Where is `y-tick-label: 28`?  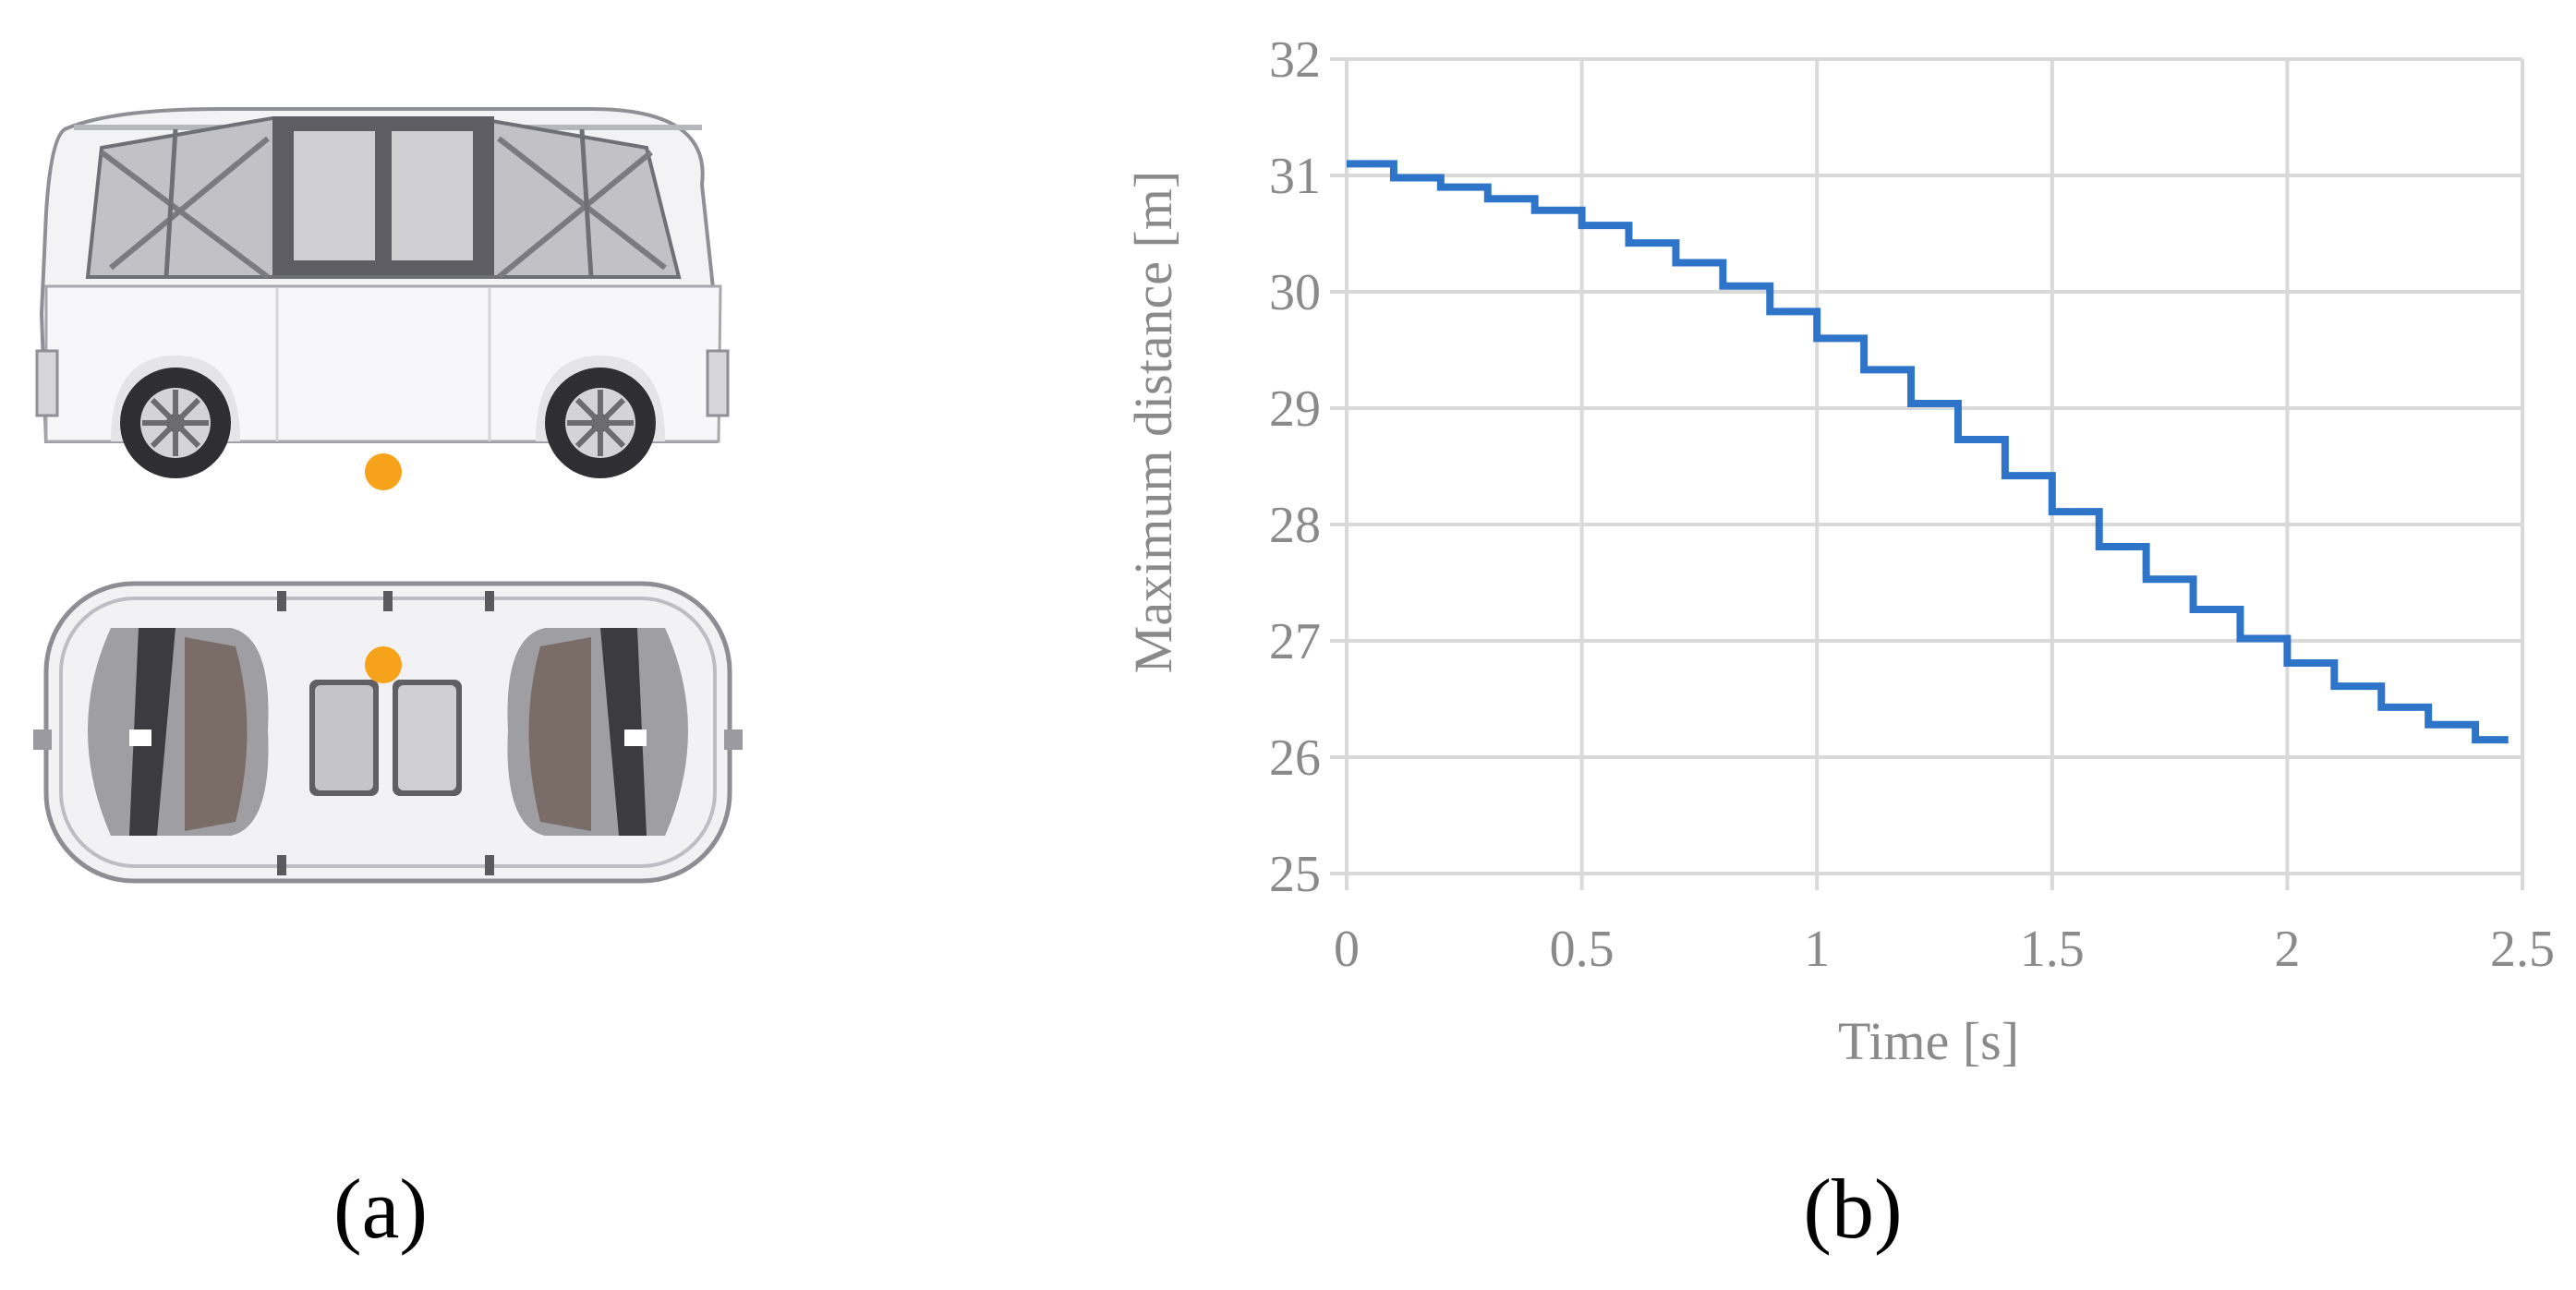 y-tick-label: 28 is located at coordinates (1295, 526).